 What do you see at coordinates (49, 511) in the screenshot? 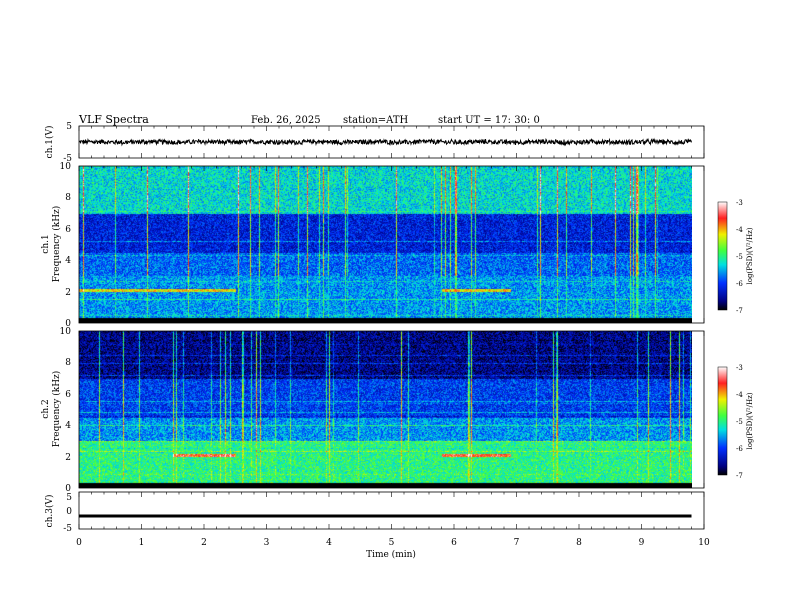
I see `ch3-waveform-ylabel: ch.3(V)` at bounding box center [49, 511].